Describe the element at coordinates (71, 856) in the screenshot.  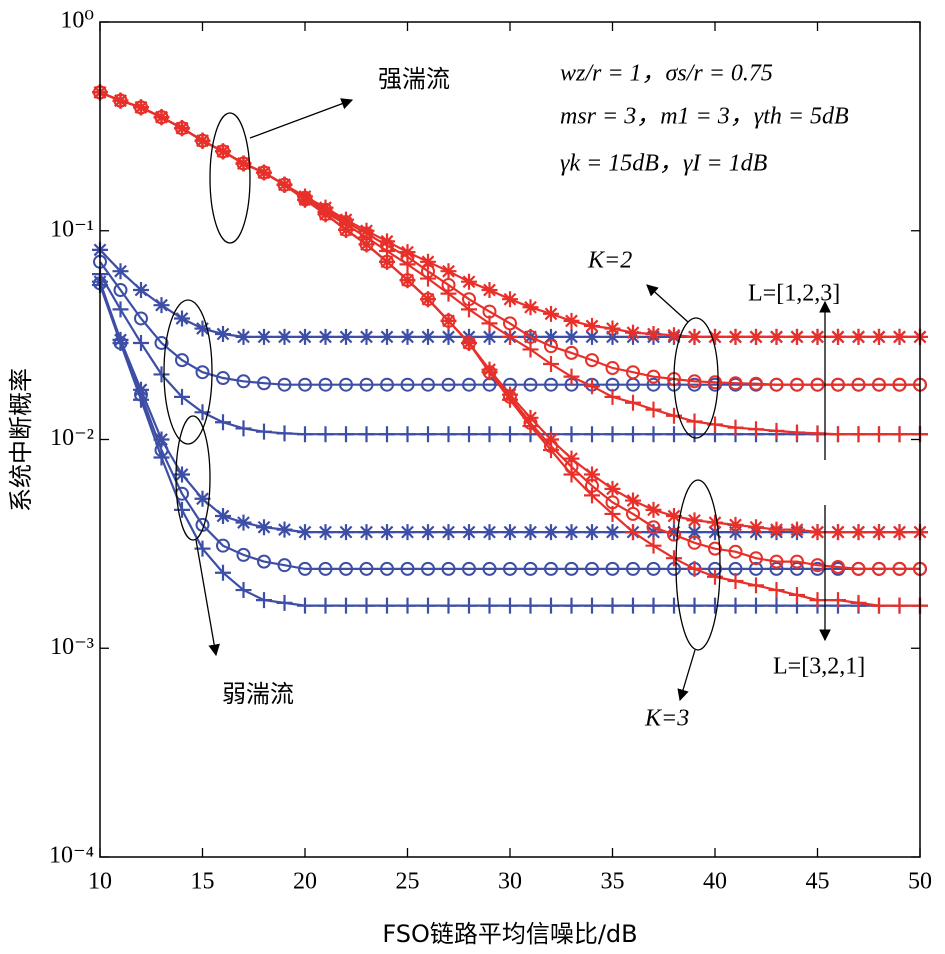
I see `y-tick-label: 10⁻⁴` at that location.